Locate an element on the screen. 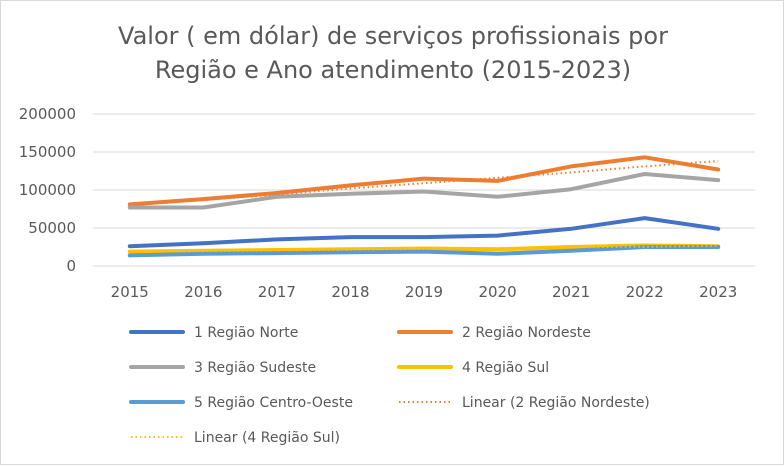 The image size is (784, 466). x-tick-label: 2020 is located at coordinates (497, 292).